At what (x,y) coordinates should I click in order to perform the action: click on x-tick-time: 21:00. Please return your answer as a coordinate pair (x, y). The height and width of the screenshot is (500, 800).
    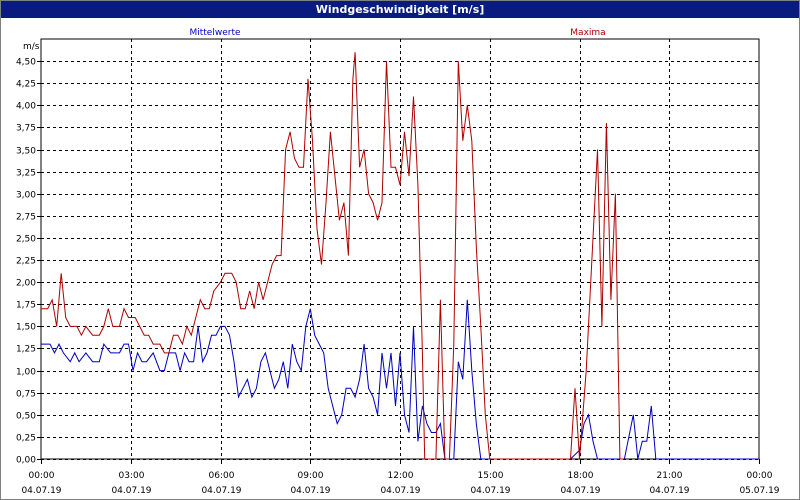
    Looking at the image, I should click on (670, 476).